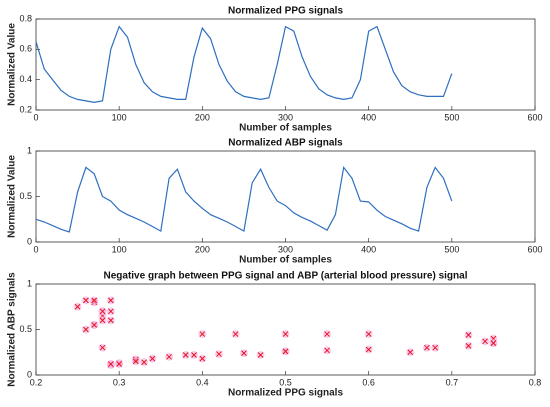  Describe the element at coordinates (285, 382) in the screenshot. I see `x-tick-label: 0.5` at that location.